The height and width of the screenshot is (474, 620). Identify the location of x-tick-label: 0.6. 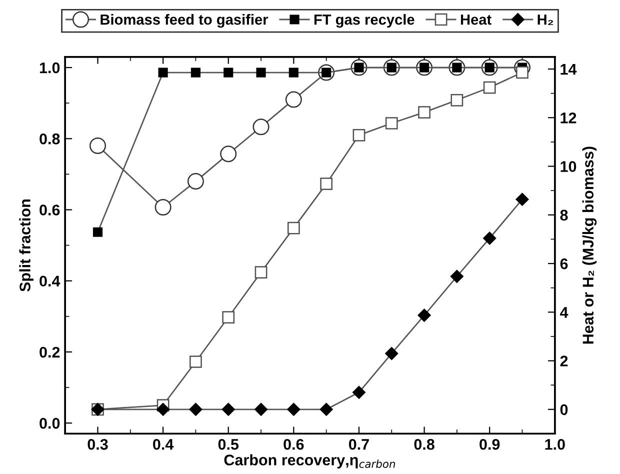
(294, 444).